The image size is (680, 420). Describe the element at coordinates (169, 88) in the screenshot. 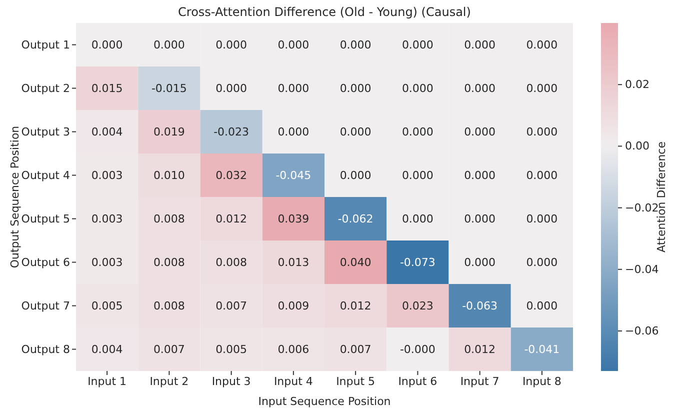

I see `data-label: -0.015` at that location.